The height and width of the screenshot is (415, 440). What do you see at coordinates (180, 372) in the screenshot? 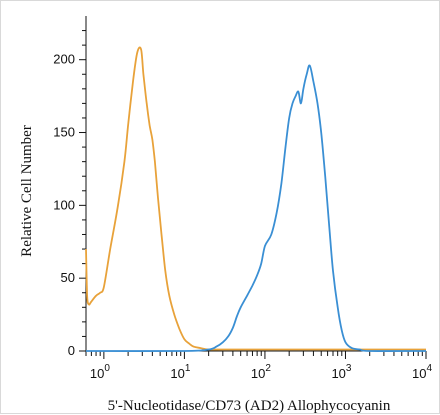
I see `x-tick-label: 10¹` at bounding box center [180, 372].